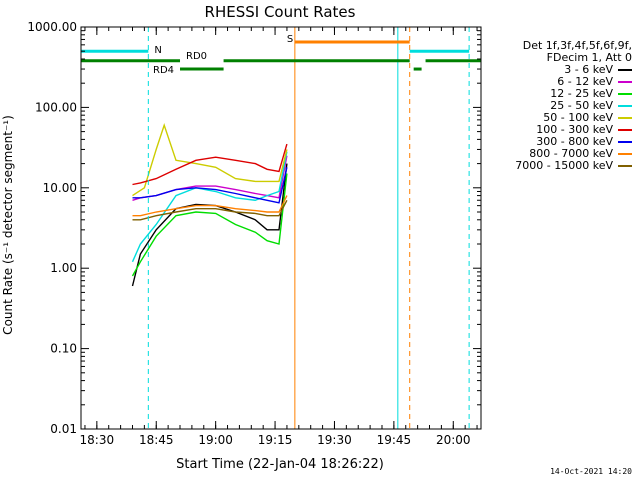  I want to click on series-group, so click(209, 204).